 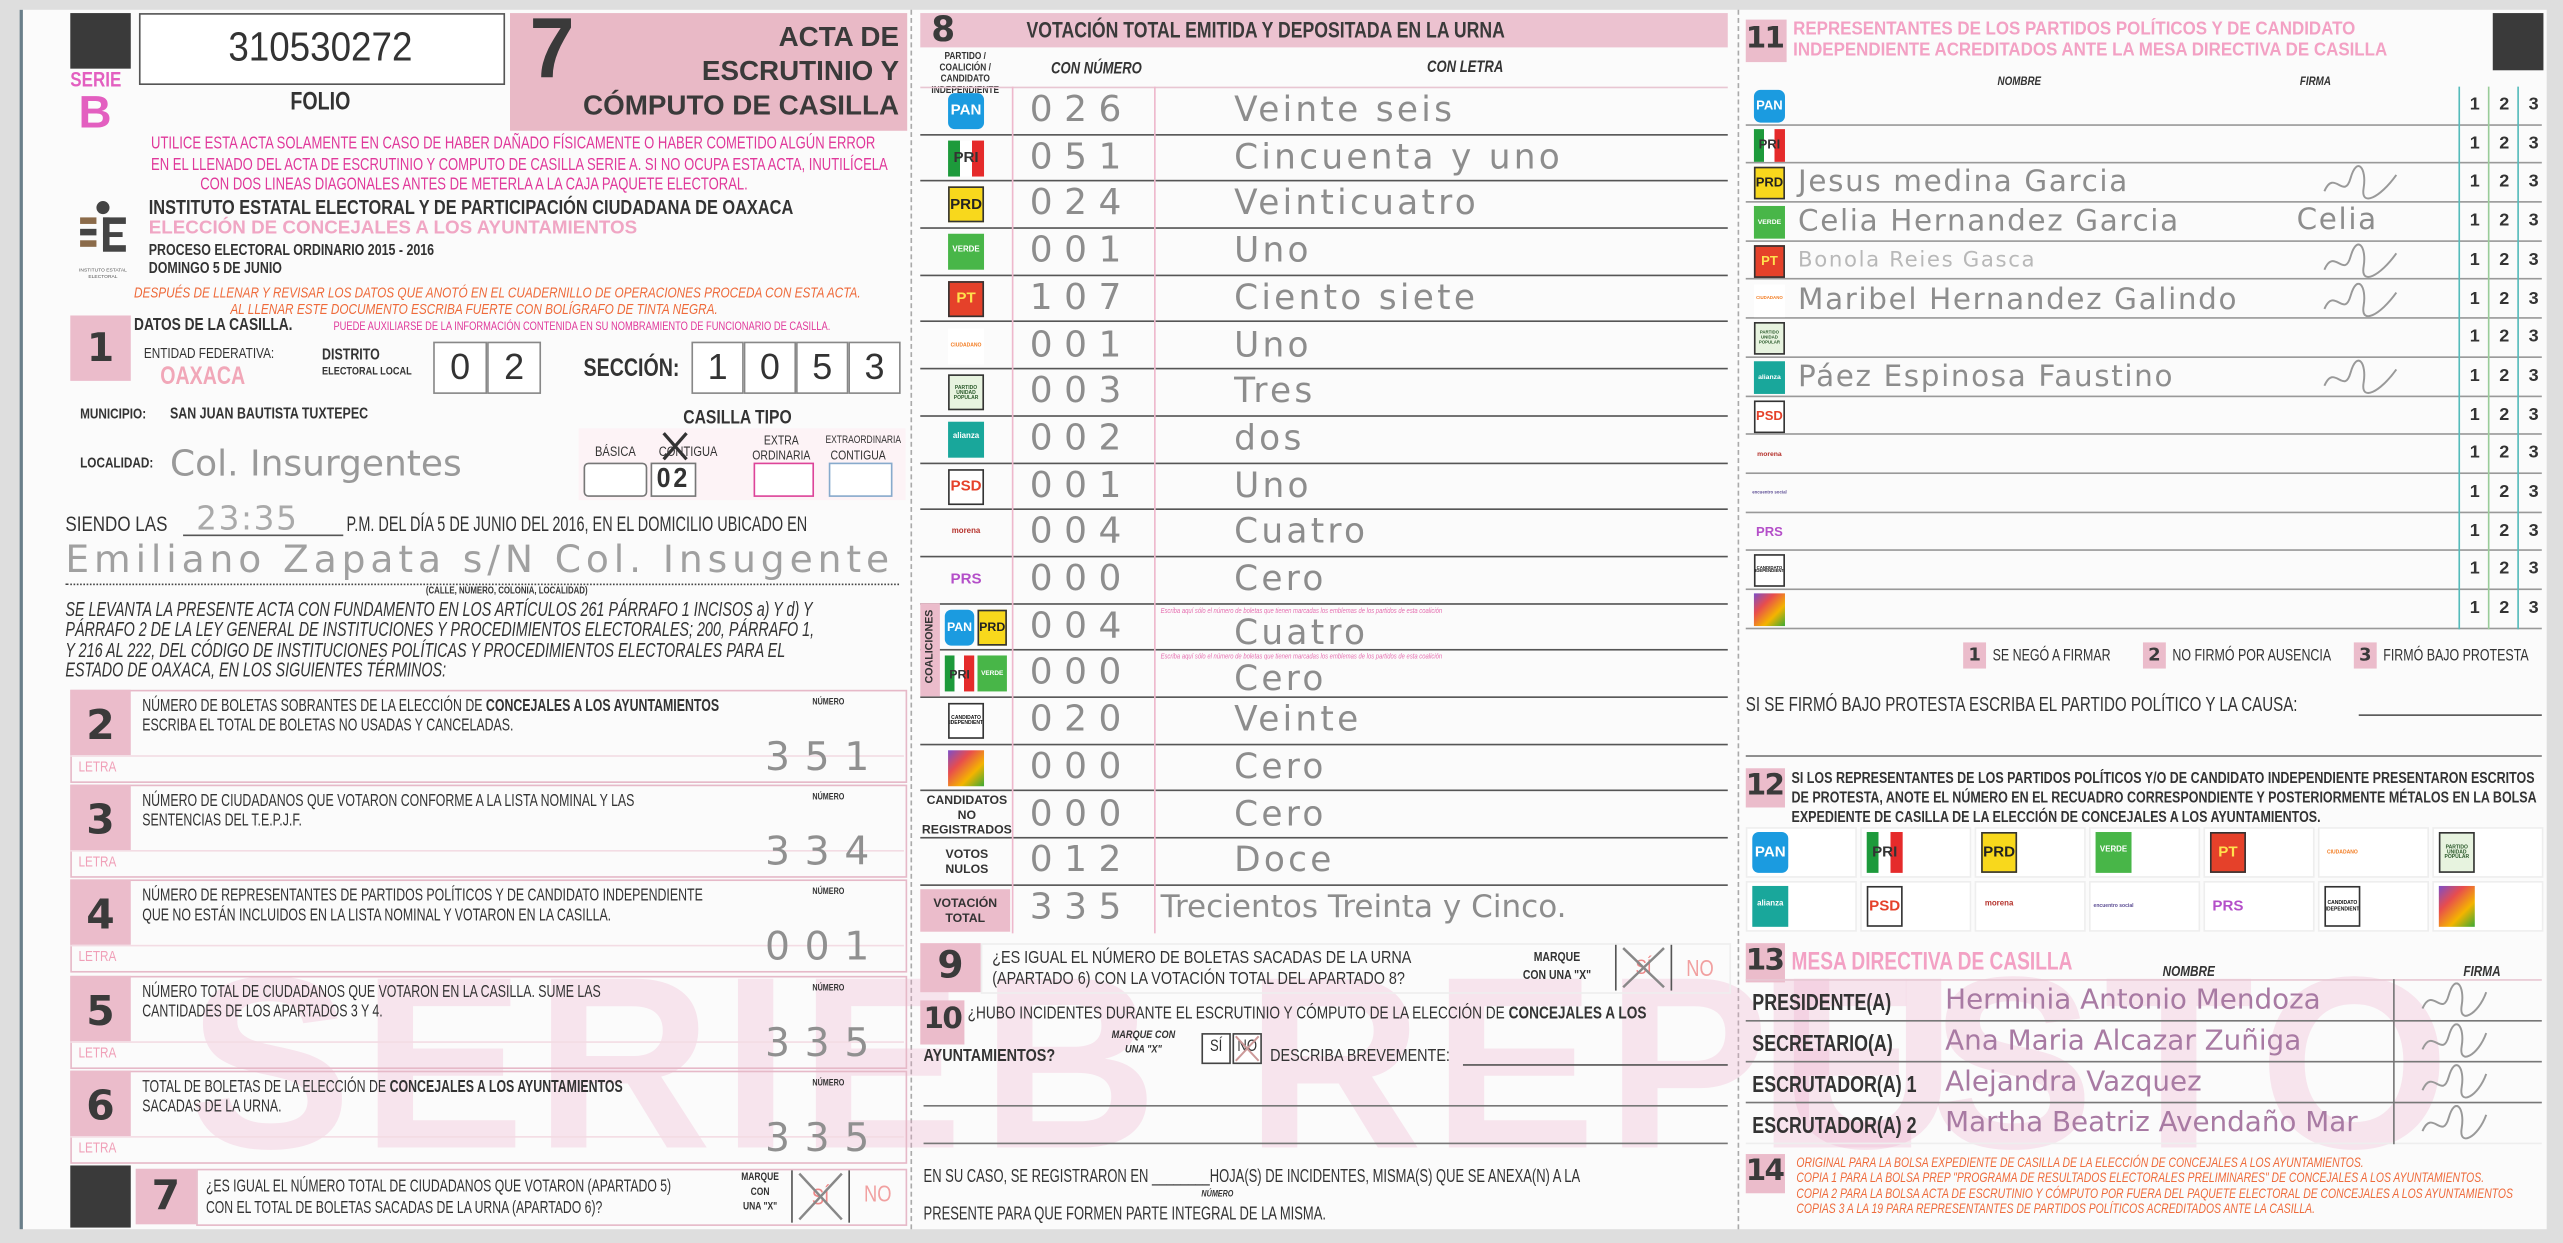 I want to click on vote-count-number: 012, so click(x=1081, y=861).